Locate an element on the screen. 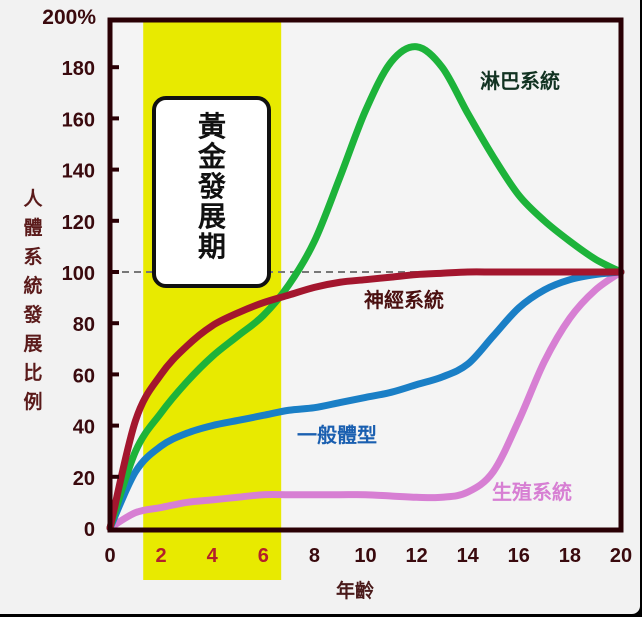 This screenshot has height=617, width=642. x-tick-label: 6 is located at coordinates (263, 556).